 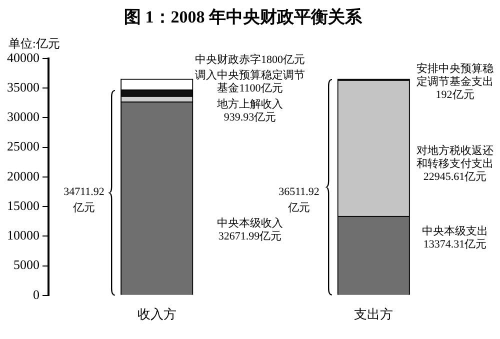 What do you see at coordinates (250, 229) in the screenshot?
I see `annotation: 中央本级收入32671.99亿元` at bounding box center [250, 229].